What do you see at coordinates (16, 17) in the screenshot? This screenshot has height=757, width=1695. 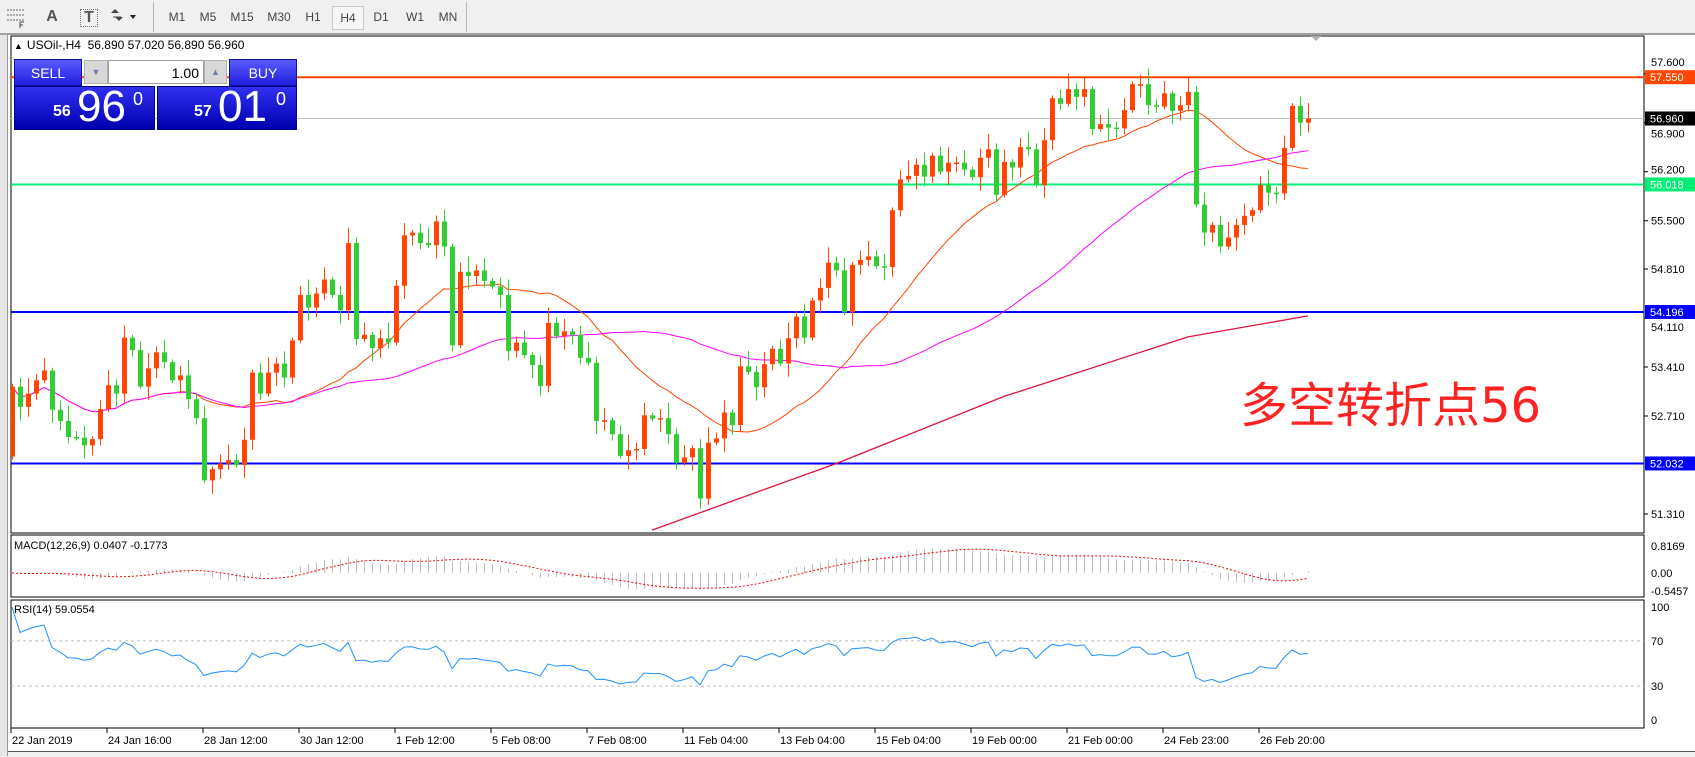 I see `period-separator-grid-icon` at bounding box center [16, 17].